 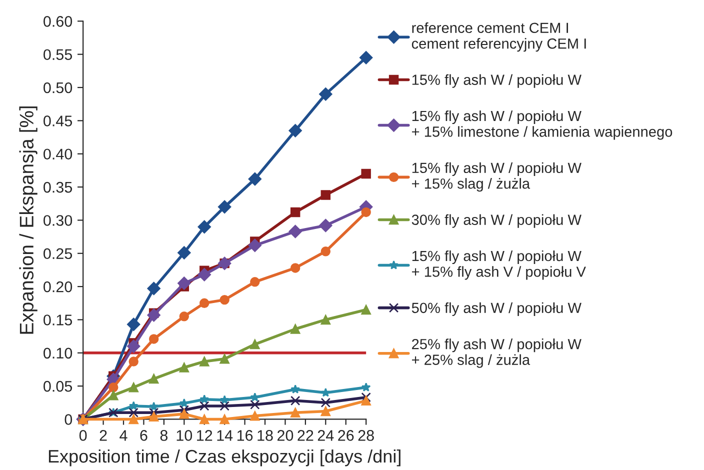 I want to click on x-tick-label: 20, so click(x=285, y=435).